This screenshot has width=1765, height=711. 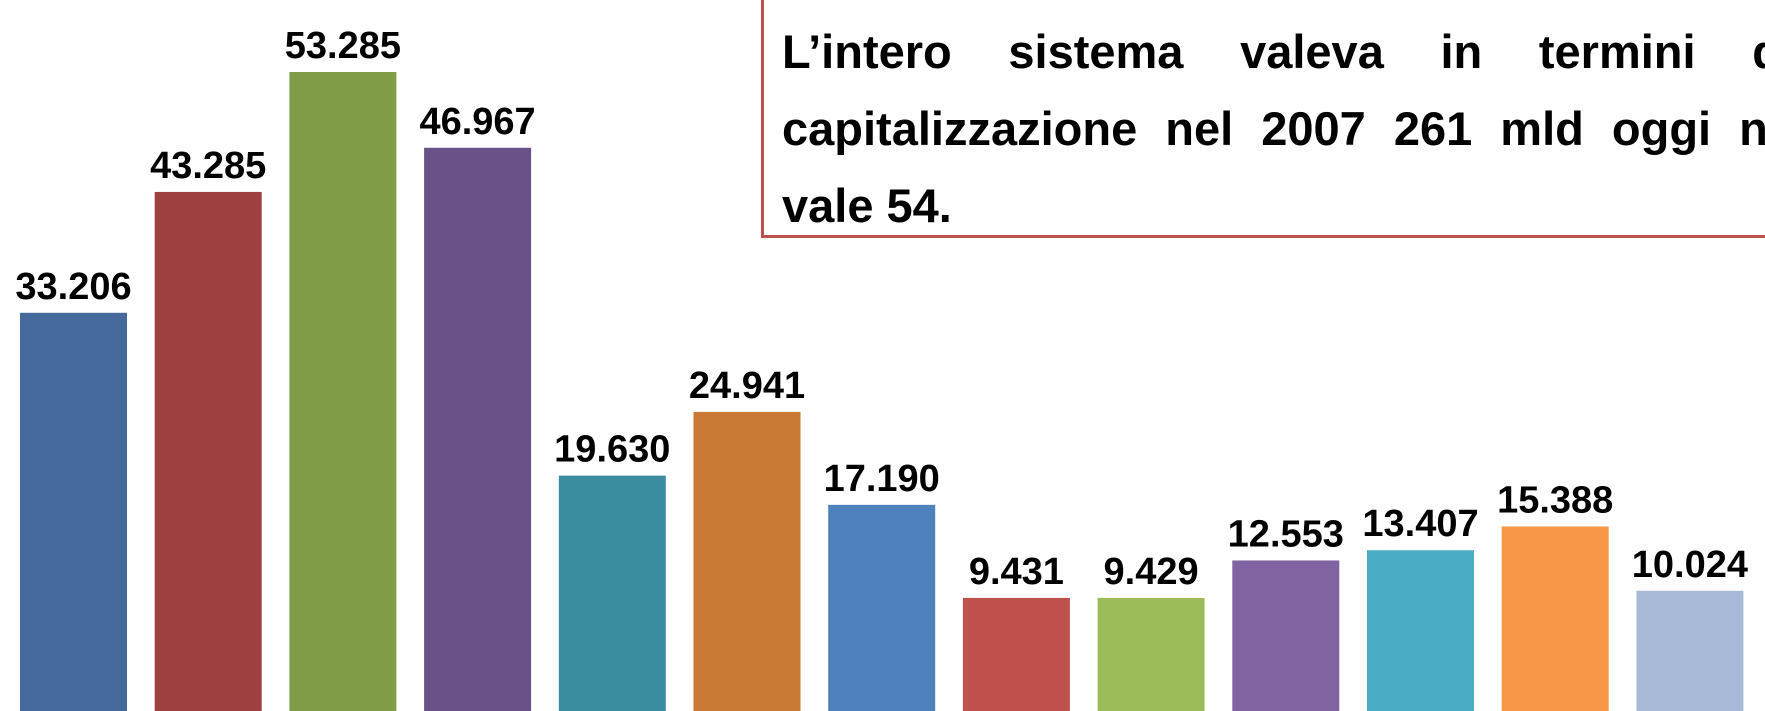 What do you see at coordinates (747, 386) in the screenshot?
I see `data-label: 24.941` at bounding box center [747, 386].